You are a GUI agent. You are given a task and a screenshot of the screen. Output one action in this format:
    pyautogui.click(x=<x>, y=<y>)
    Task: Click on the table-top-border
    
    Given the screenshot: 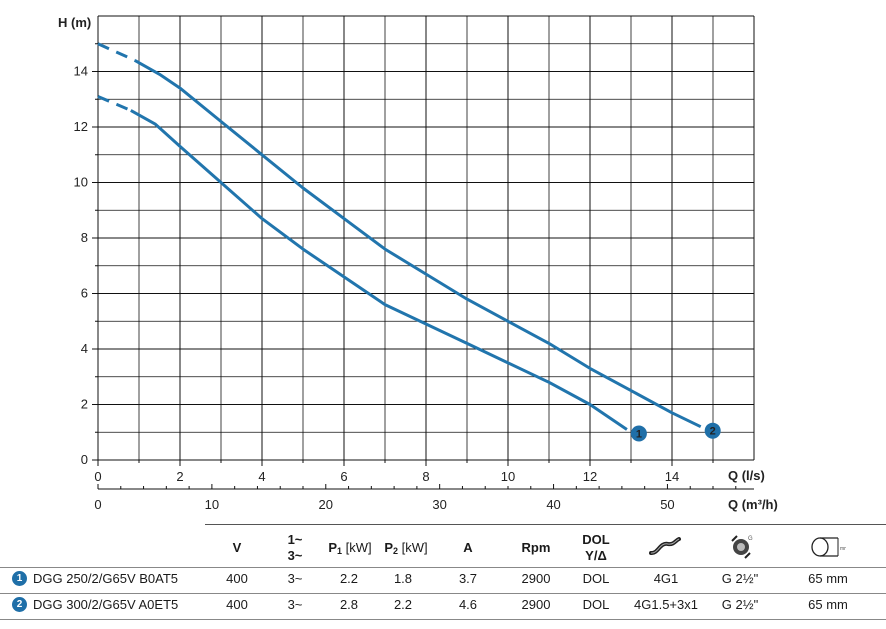 What is the action you would take?
    pyautogui.click(x=545, y=524)
    